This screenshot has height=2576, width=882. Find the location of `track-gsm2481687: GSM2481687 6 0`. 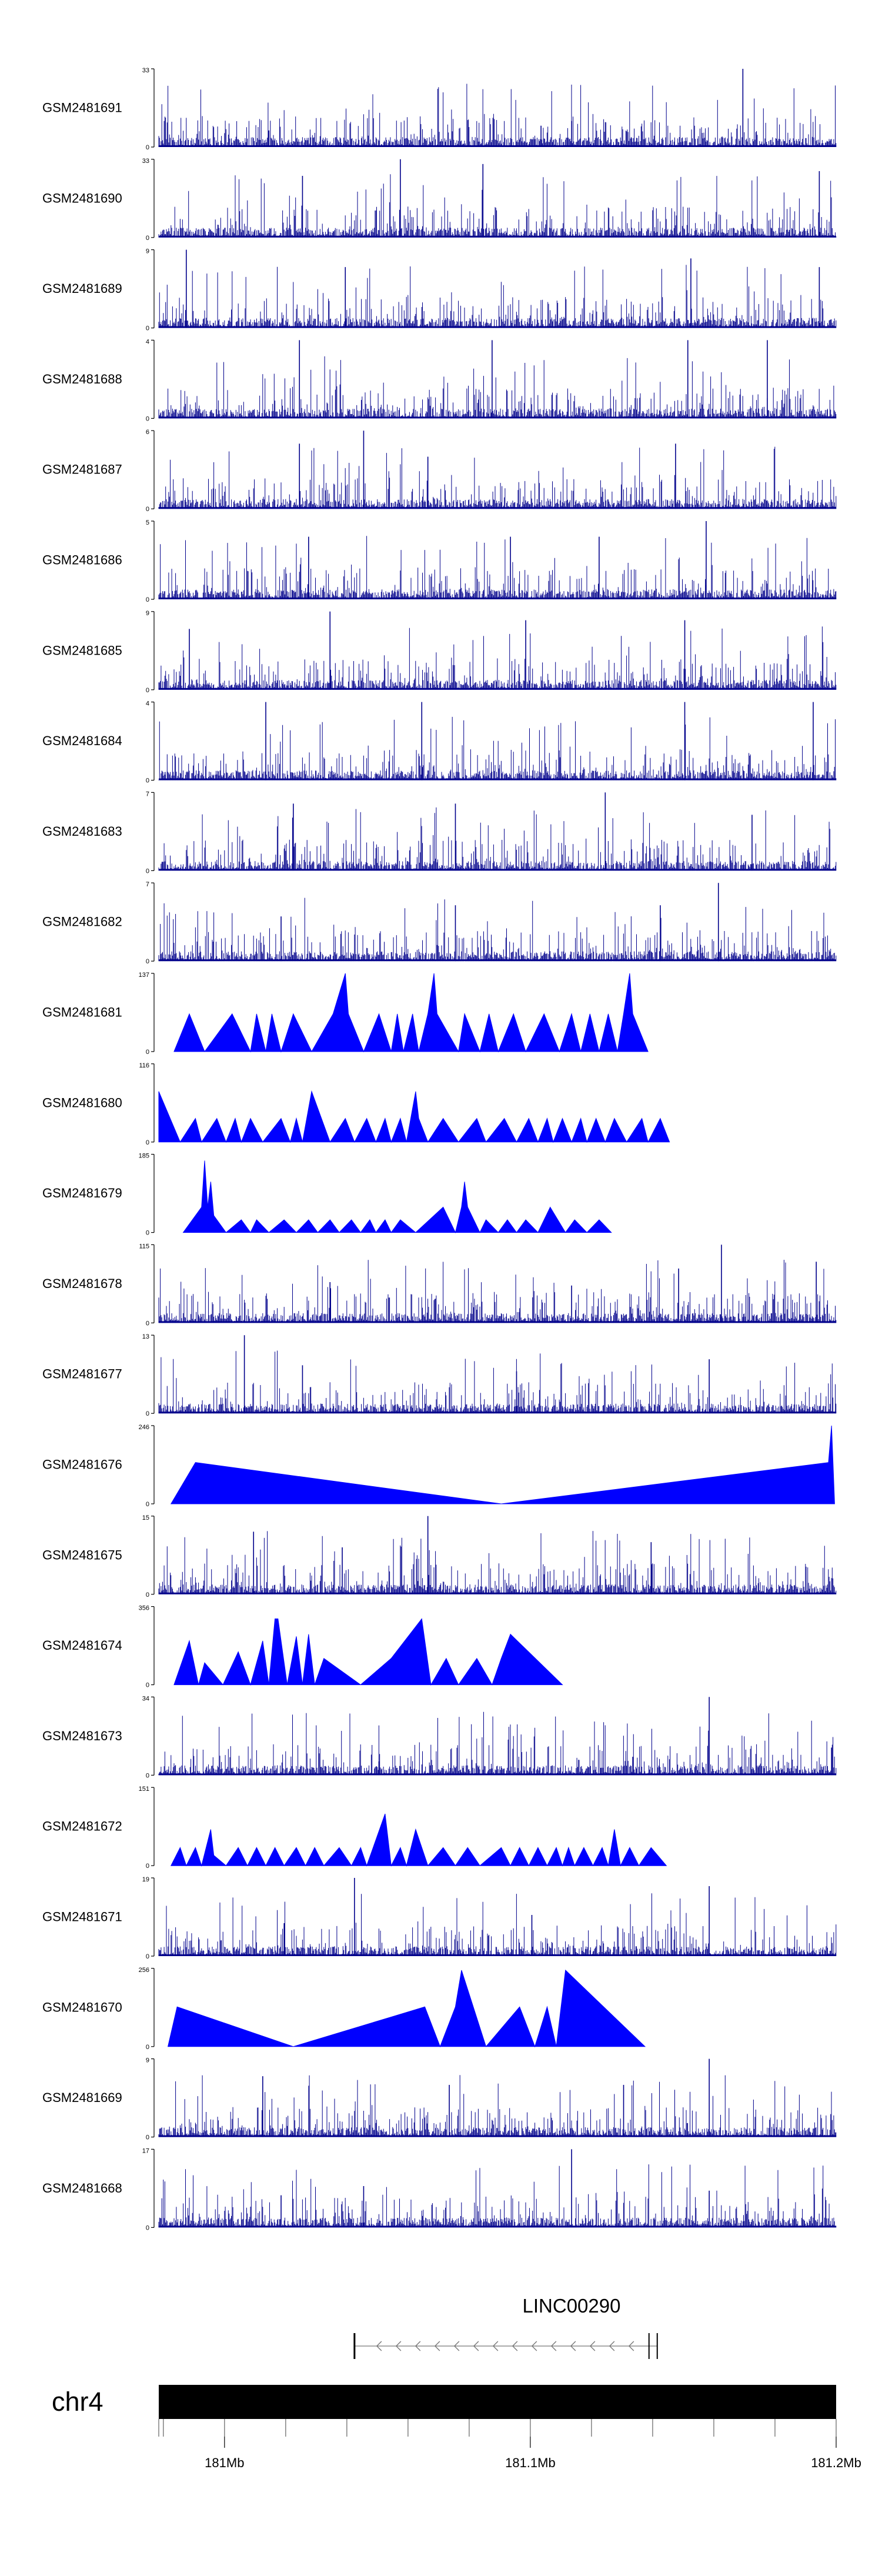

track-gsm2481687: GSM2481687 6 0 is located at coordinates (439, 471).